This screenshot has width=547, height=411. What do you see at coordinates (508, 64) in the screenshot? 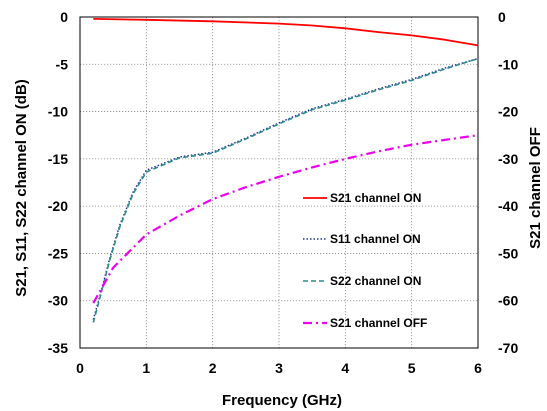
I see `right-y-tick-label: -10` at bounding box center [508, 64].